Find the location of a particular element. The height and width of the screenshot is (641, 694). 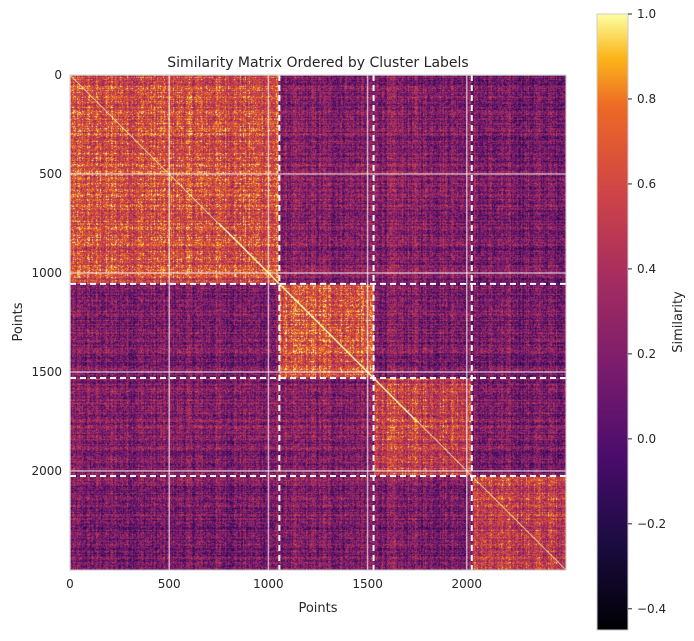

colorbar-label: Similarity is located at coordinates (678, 322).